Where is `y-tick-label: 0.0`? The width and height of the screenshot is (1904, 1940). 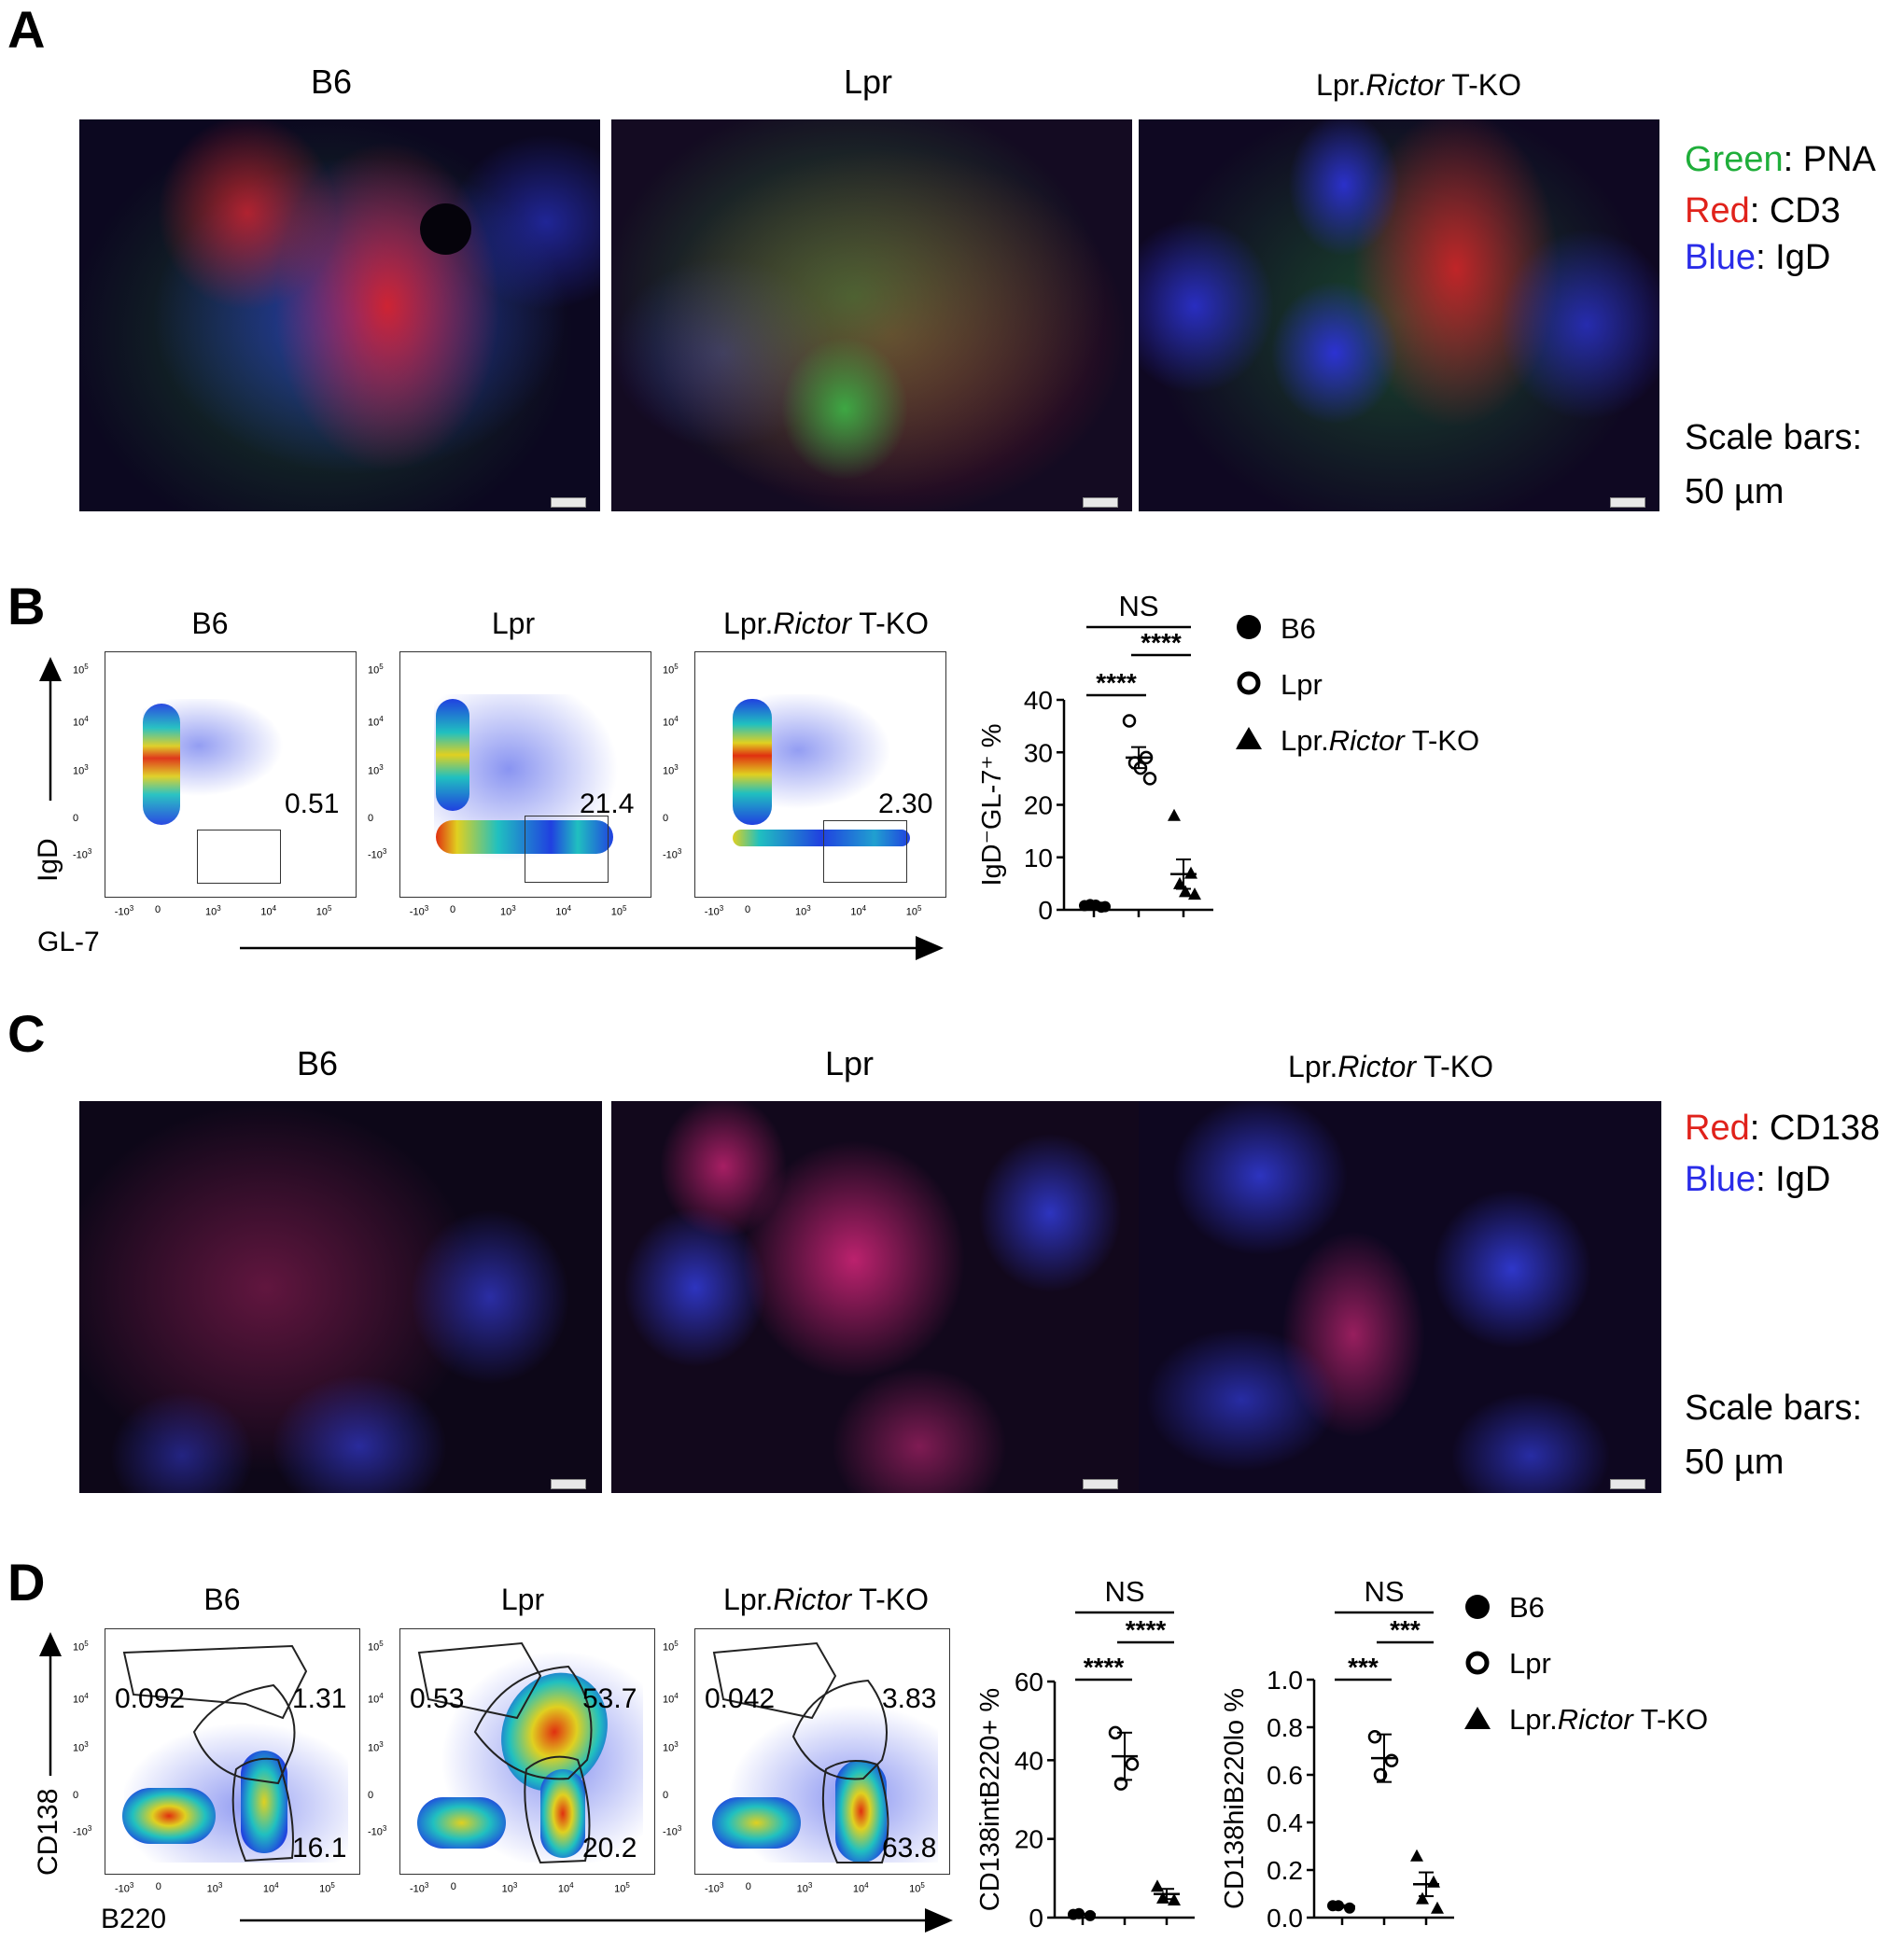
y-tick-label: 0.0 is located at coordinates (1285, 1918).